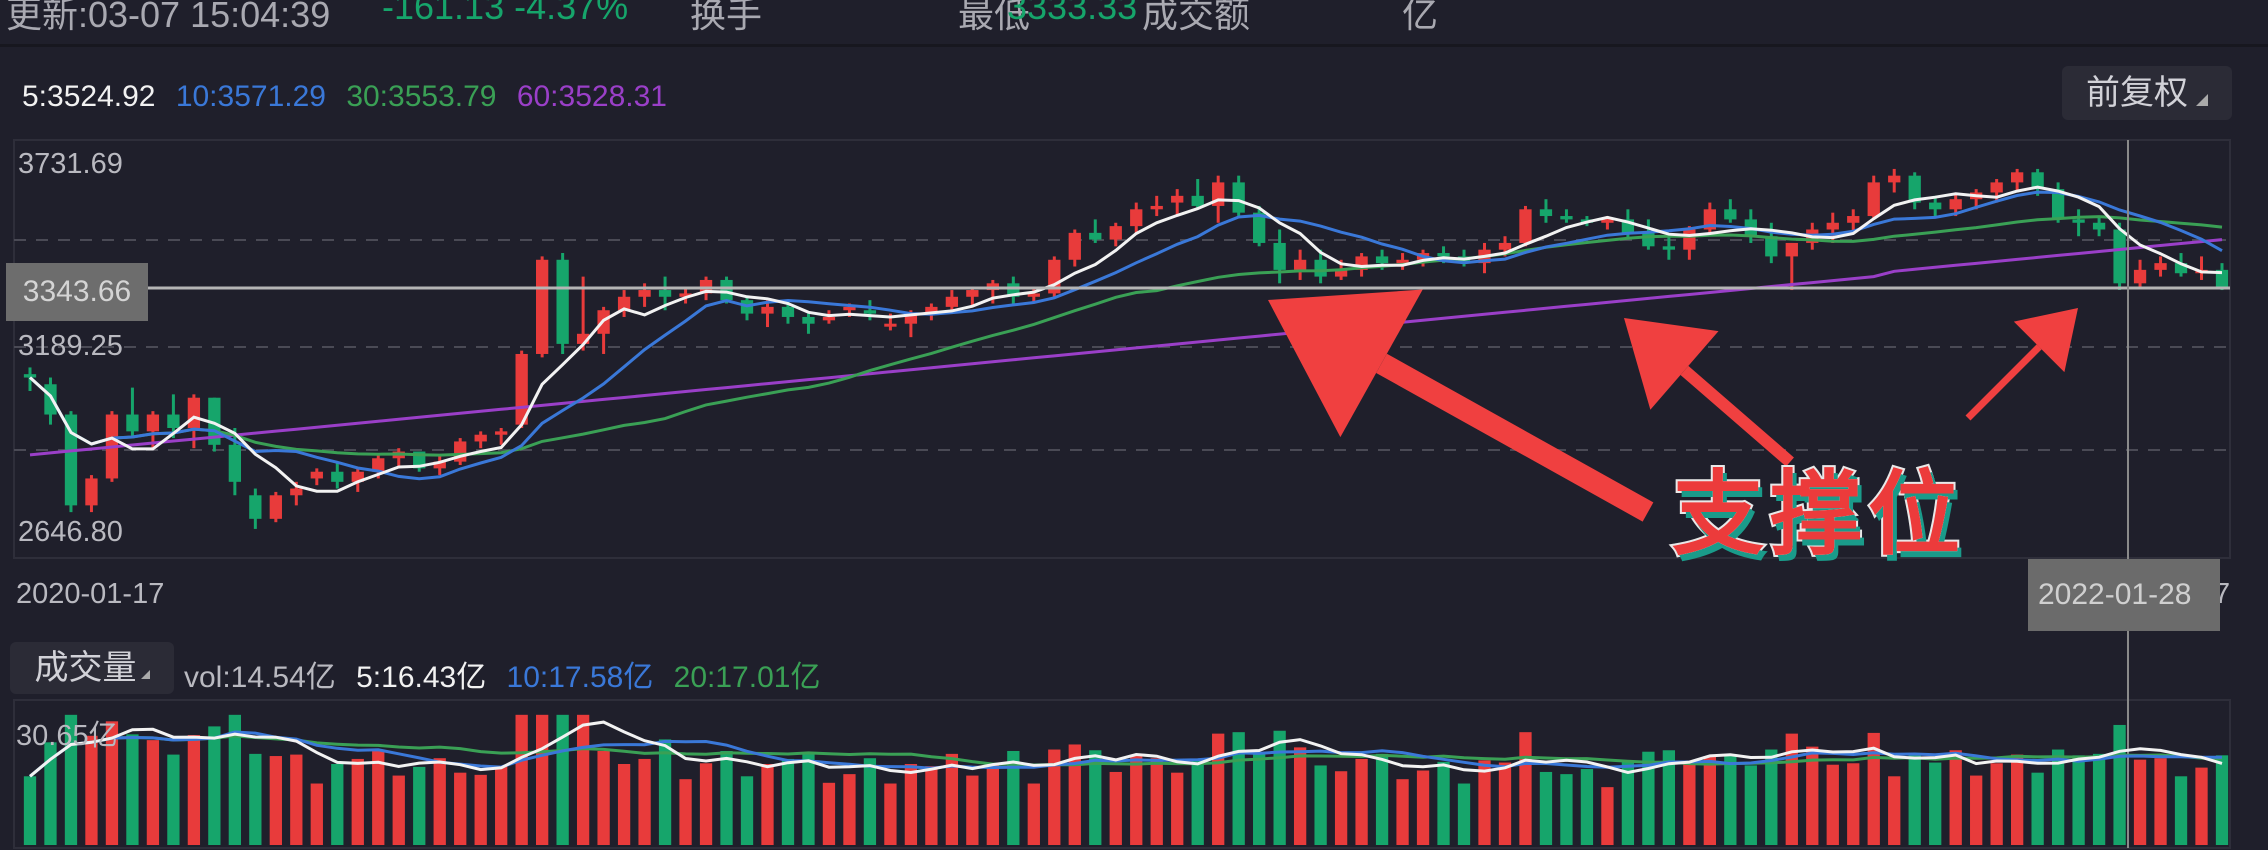  I want to click on volume-axis-max: 30.65亿, so click(67, 736).